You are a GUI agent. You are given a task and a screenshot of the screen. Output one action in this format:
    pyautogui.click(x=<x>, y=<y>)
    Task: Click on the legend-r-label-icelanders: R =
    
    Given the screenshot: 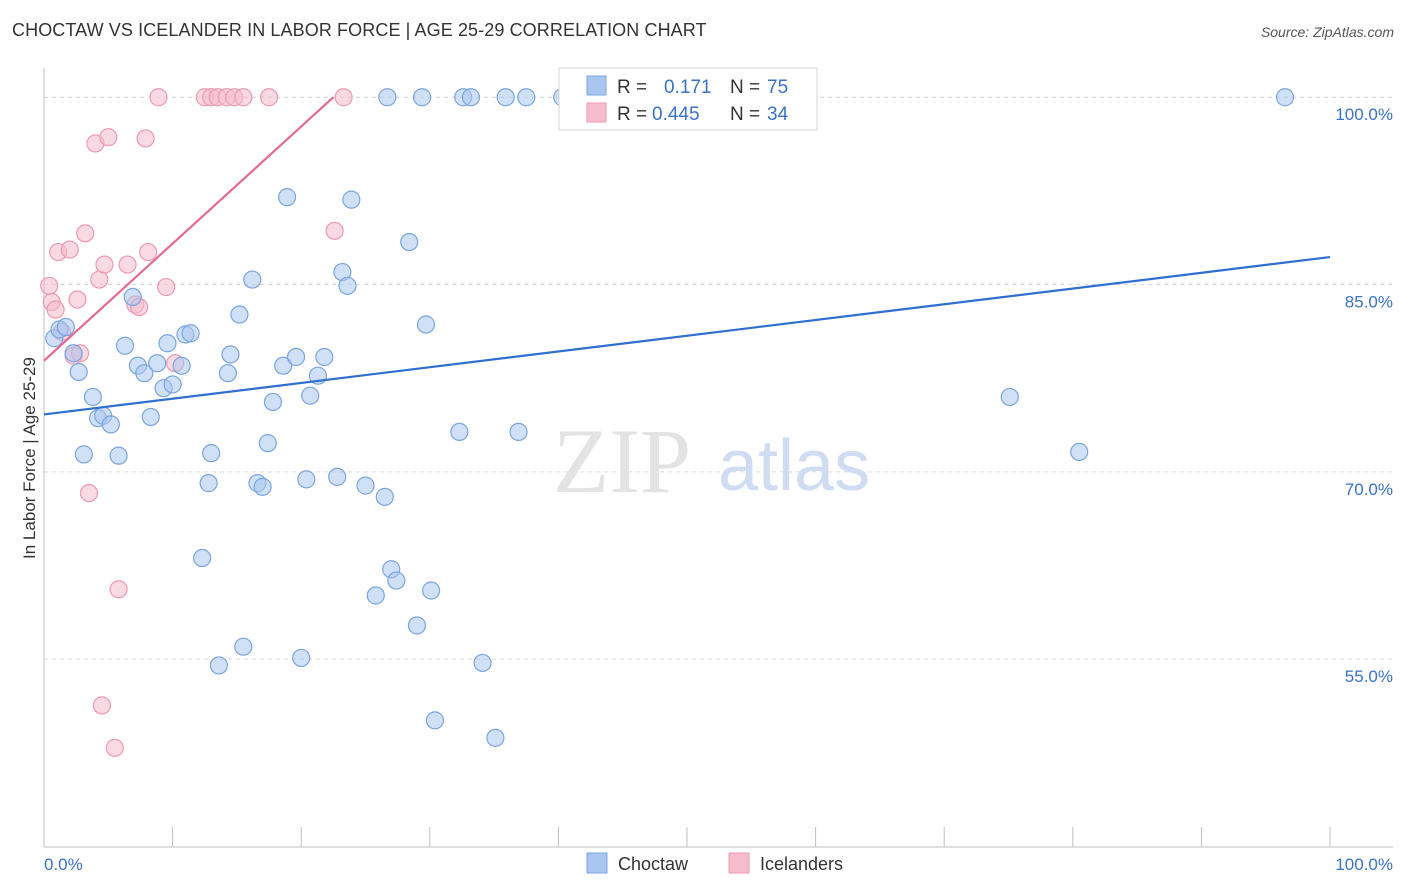 What is the action you would take?
    pyautogui.click(x=632, y=114)
    